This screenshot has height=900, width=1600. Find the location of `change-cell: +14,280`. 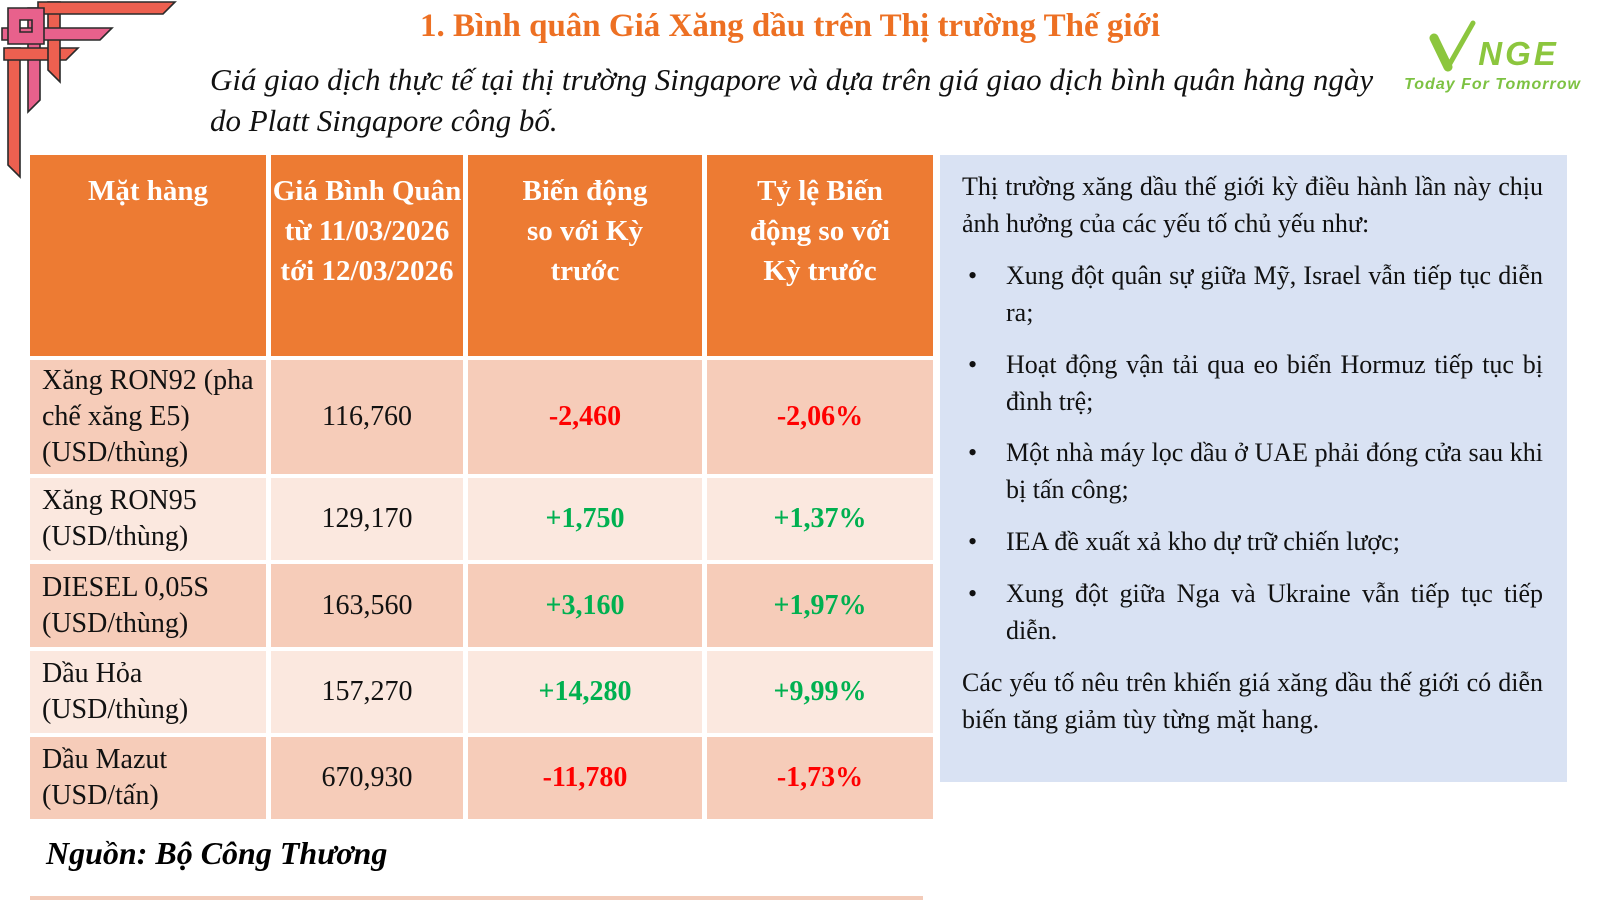

change-cell: +14,280 is located at coordinates (585, 692).